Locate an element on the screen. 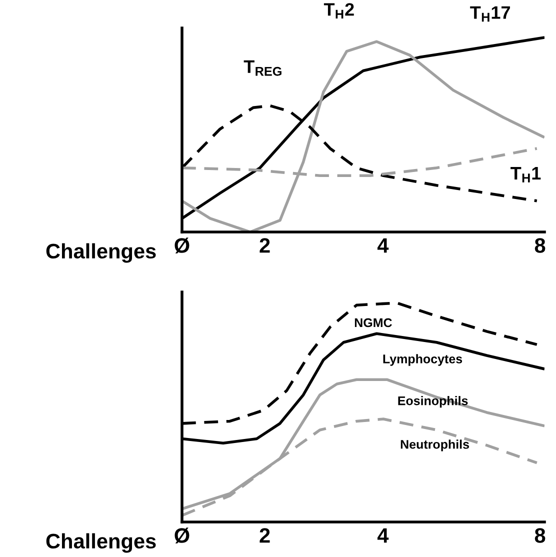  series-label: T$_{H}$1 is located at coordinates (525, 174).